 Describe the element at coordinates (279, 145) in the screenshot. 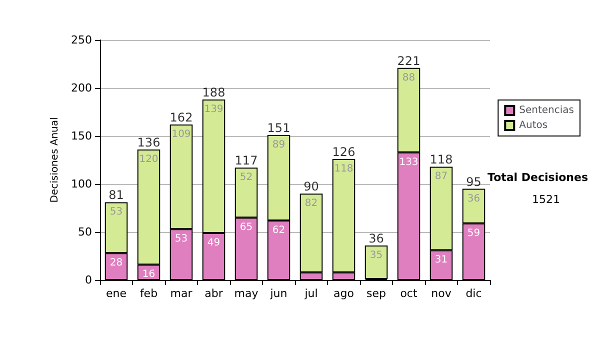

I see `data-label: 89` at that location.